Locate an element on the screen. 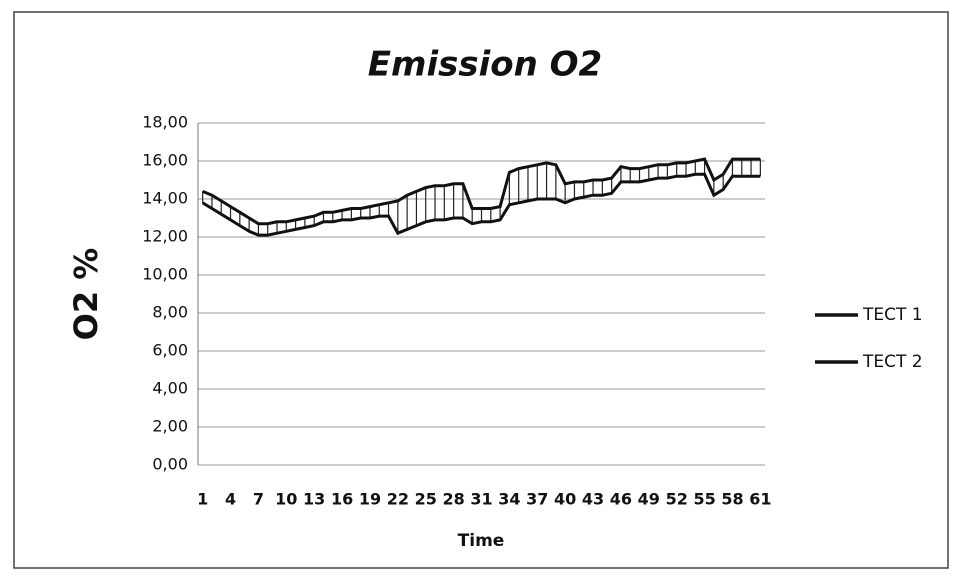 The image size is (959, 577). x-tick-label: 4 is located at coordinates (230, 499).